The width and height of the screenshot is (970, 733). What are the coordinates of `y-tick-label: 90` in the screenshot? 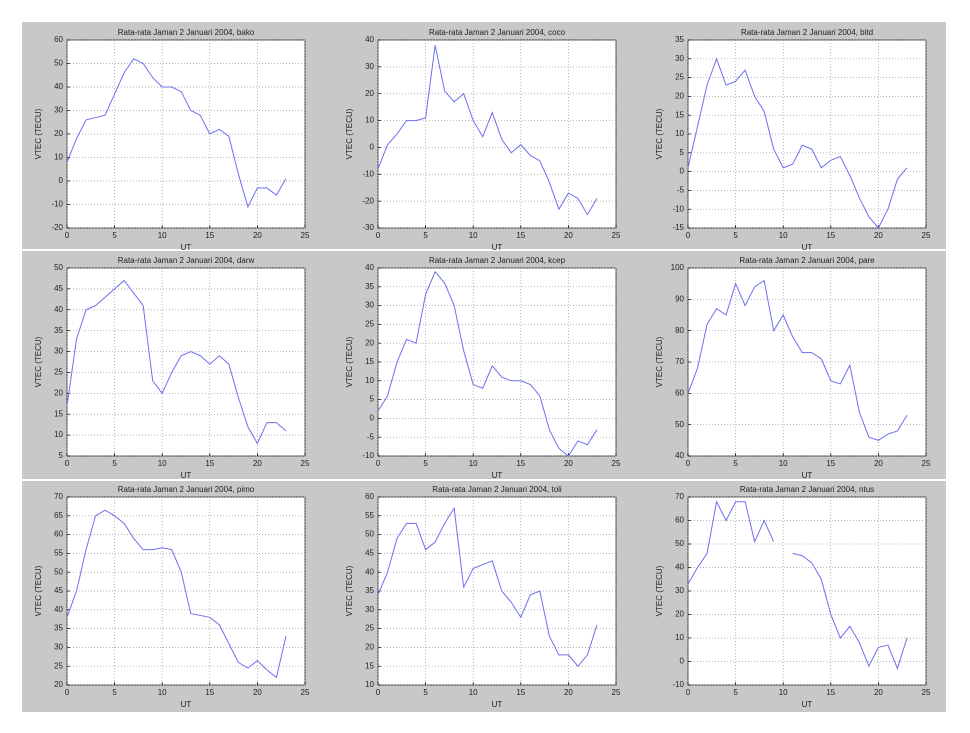 It's located at (679, 298).